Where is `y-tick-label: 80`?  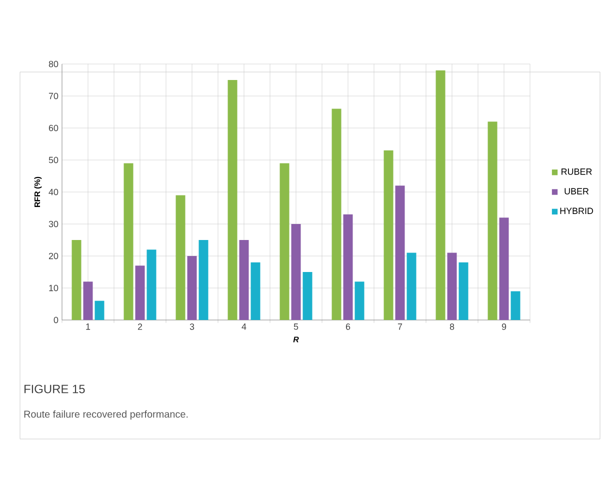
y-tick-label: 80 is located at coordinates (53, 64).